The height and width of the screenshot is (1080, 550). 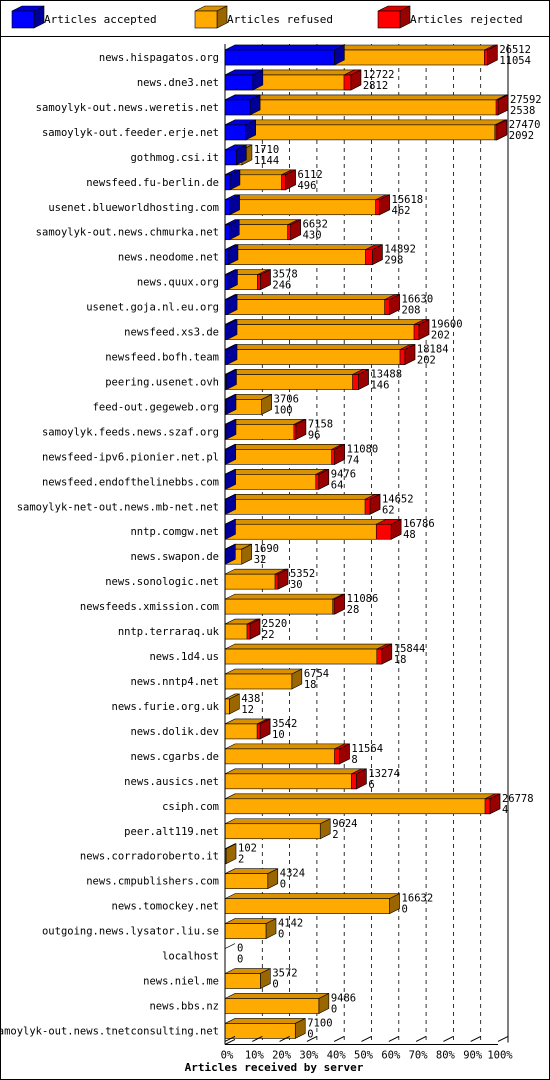 I want to click on accepted-value-label: 64, so click(x=337, y=485).